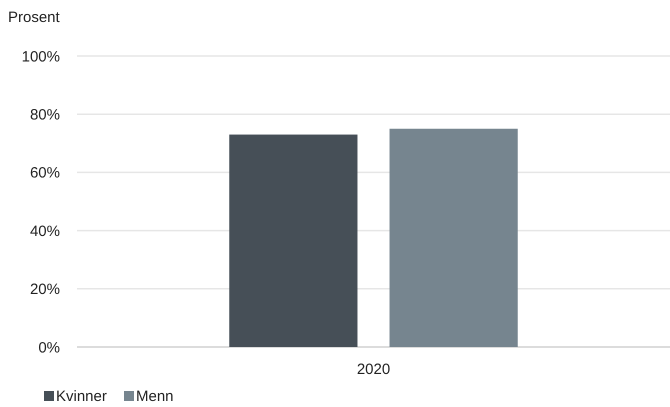  Describe the element at coordinates (45, 115) in the screenshot. I see `y-tick-label: 80%` at that location.